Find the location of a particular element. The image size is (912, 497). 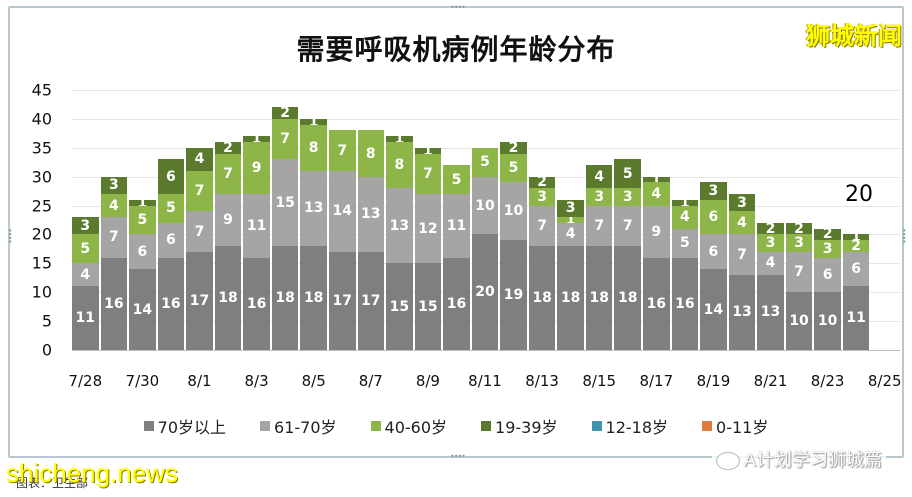

x-tick-label: 8/15 is located at coordinates (599, 381).